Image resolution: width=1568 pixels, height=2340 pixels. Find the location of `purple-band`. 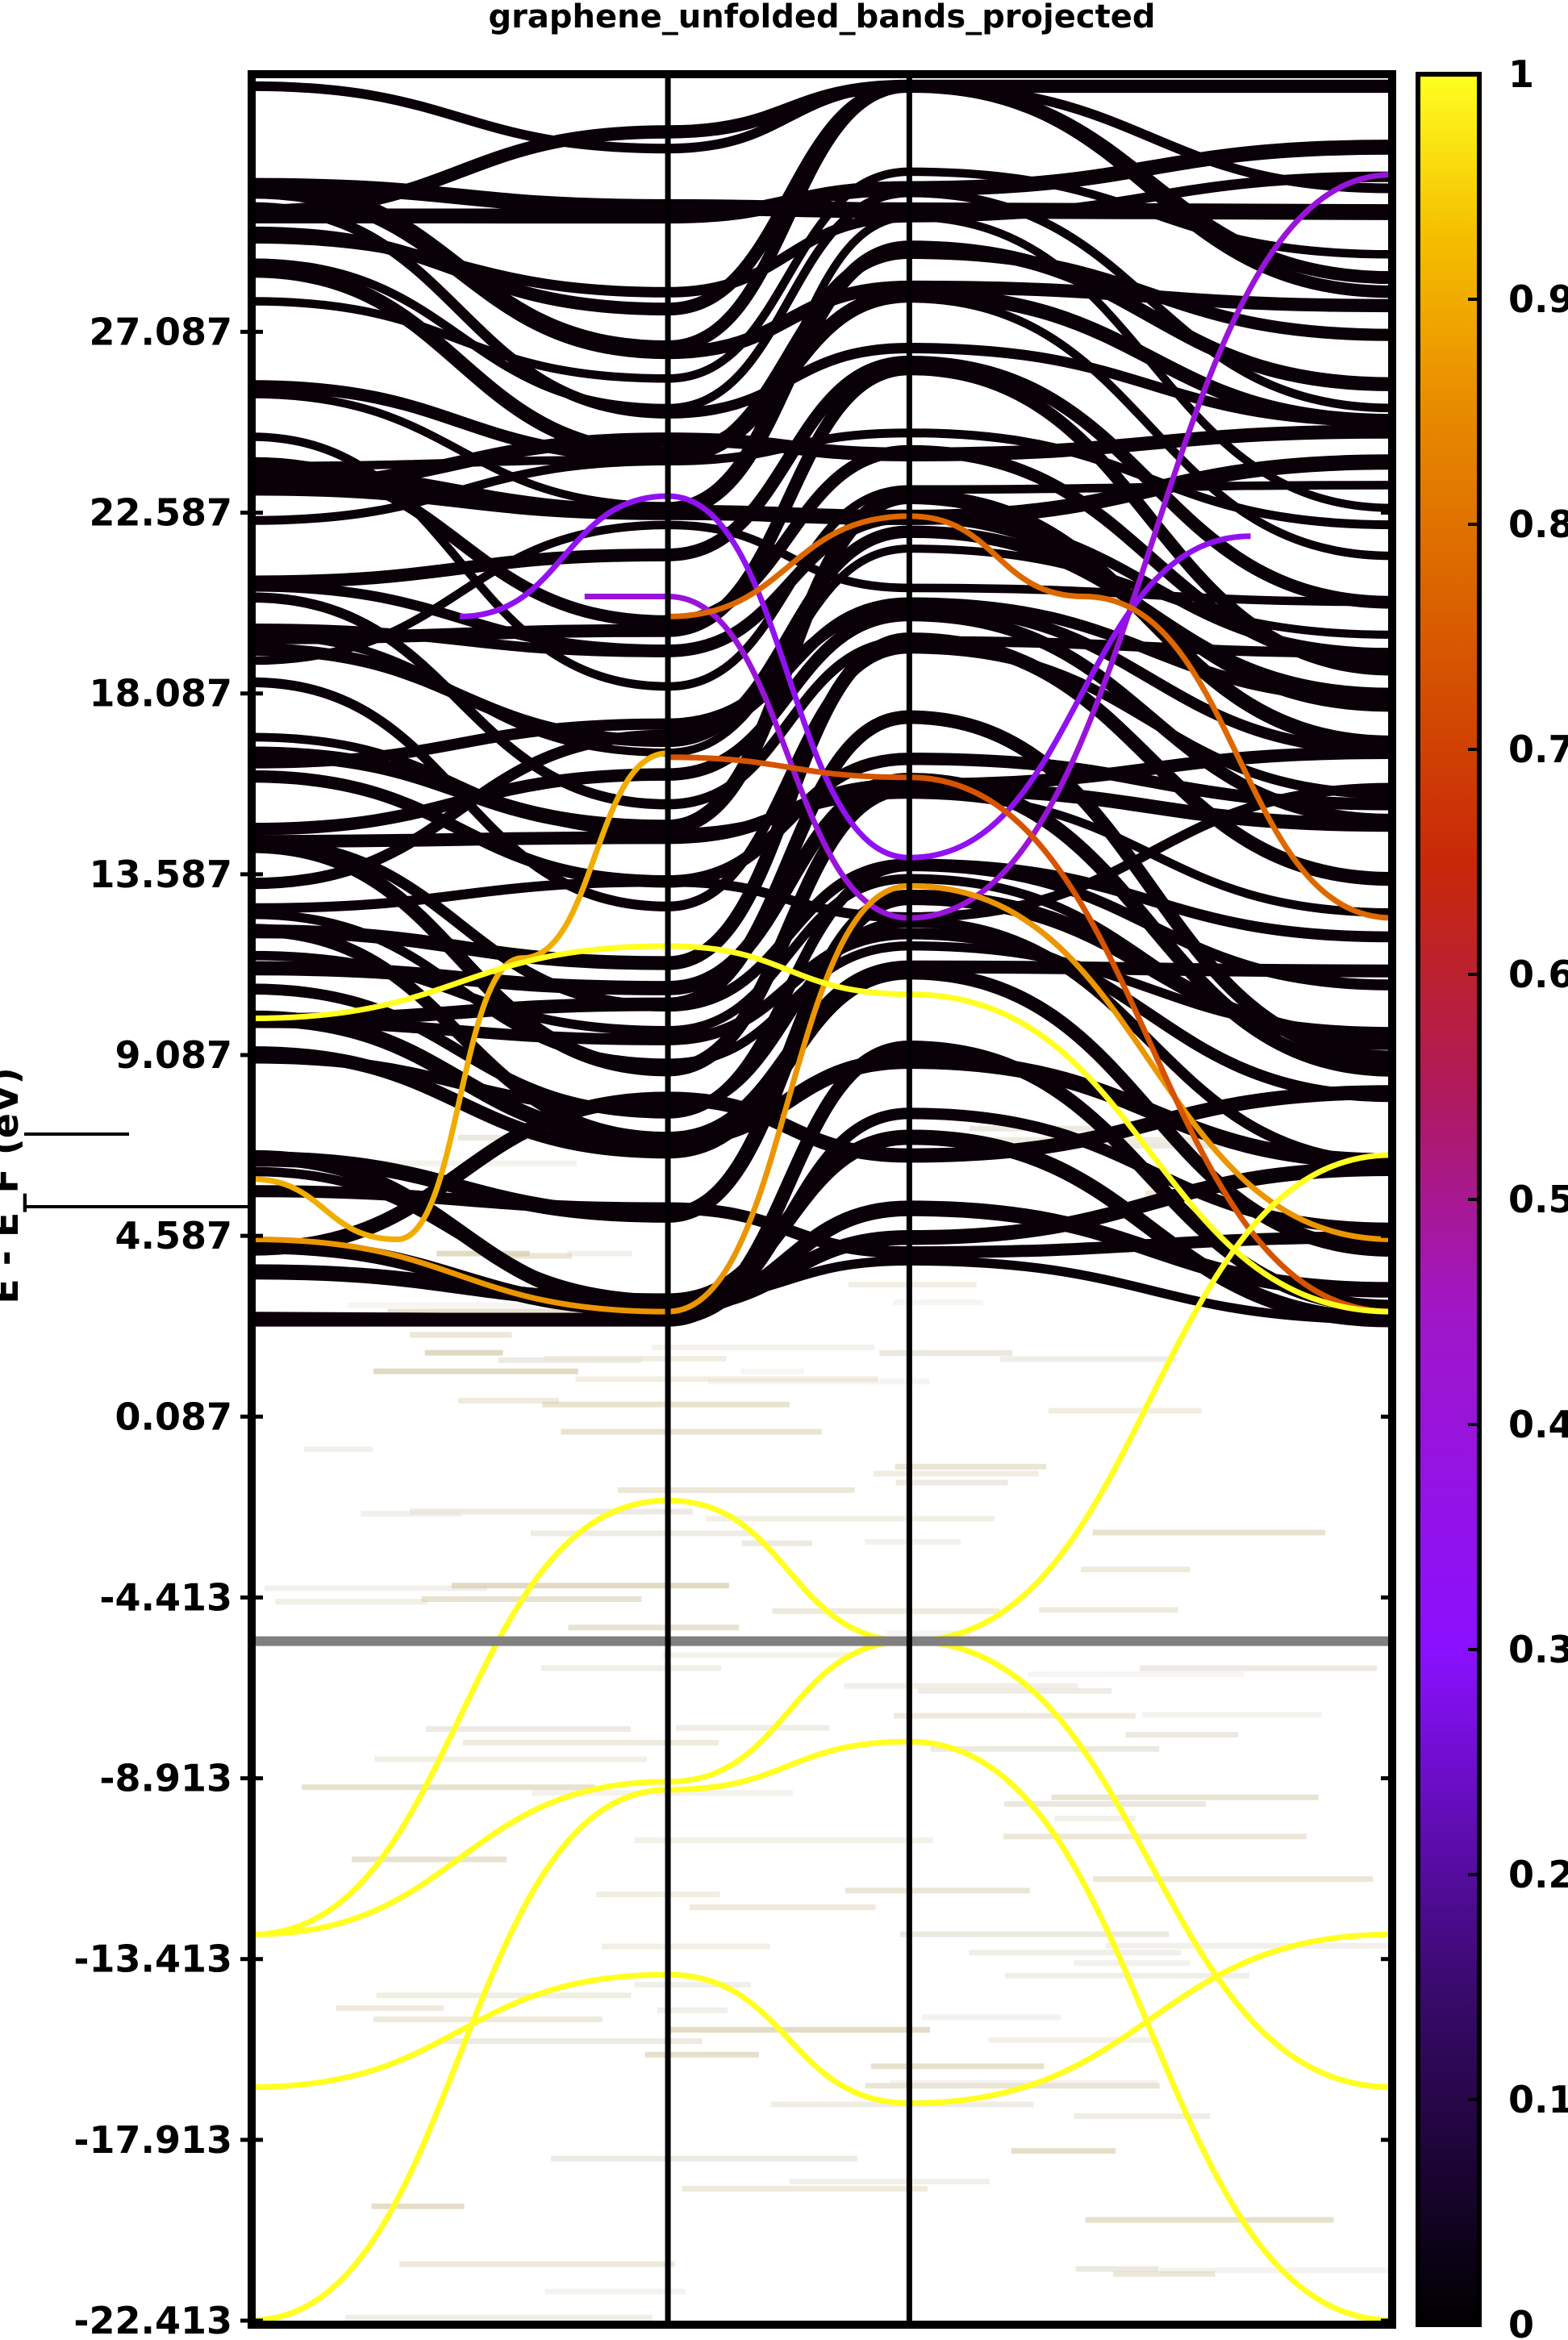

purple-band is located at coordinates (855, 677).